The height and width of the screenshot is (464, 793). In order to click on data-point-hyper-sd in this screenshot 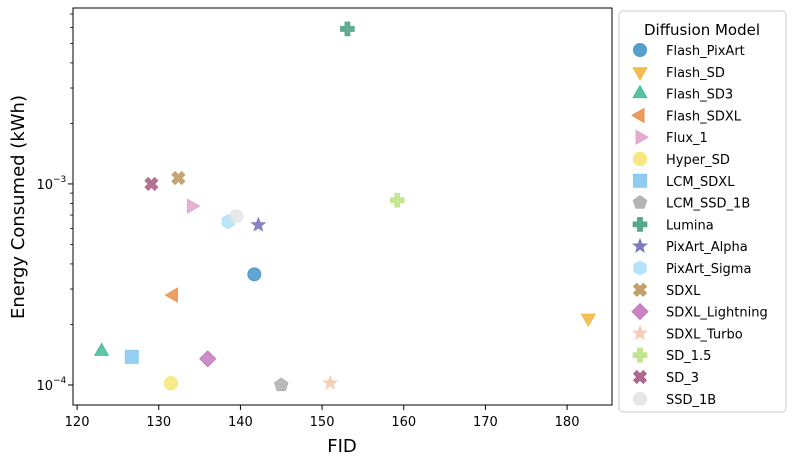, I will do `click(171, 383)`.